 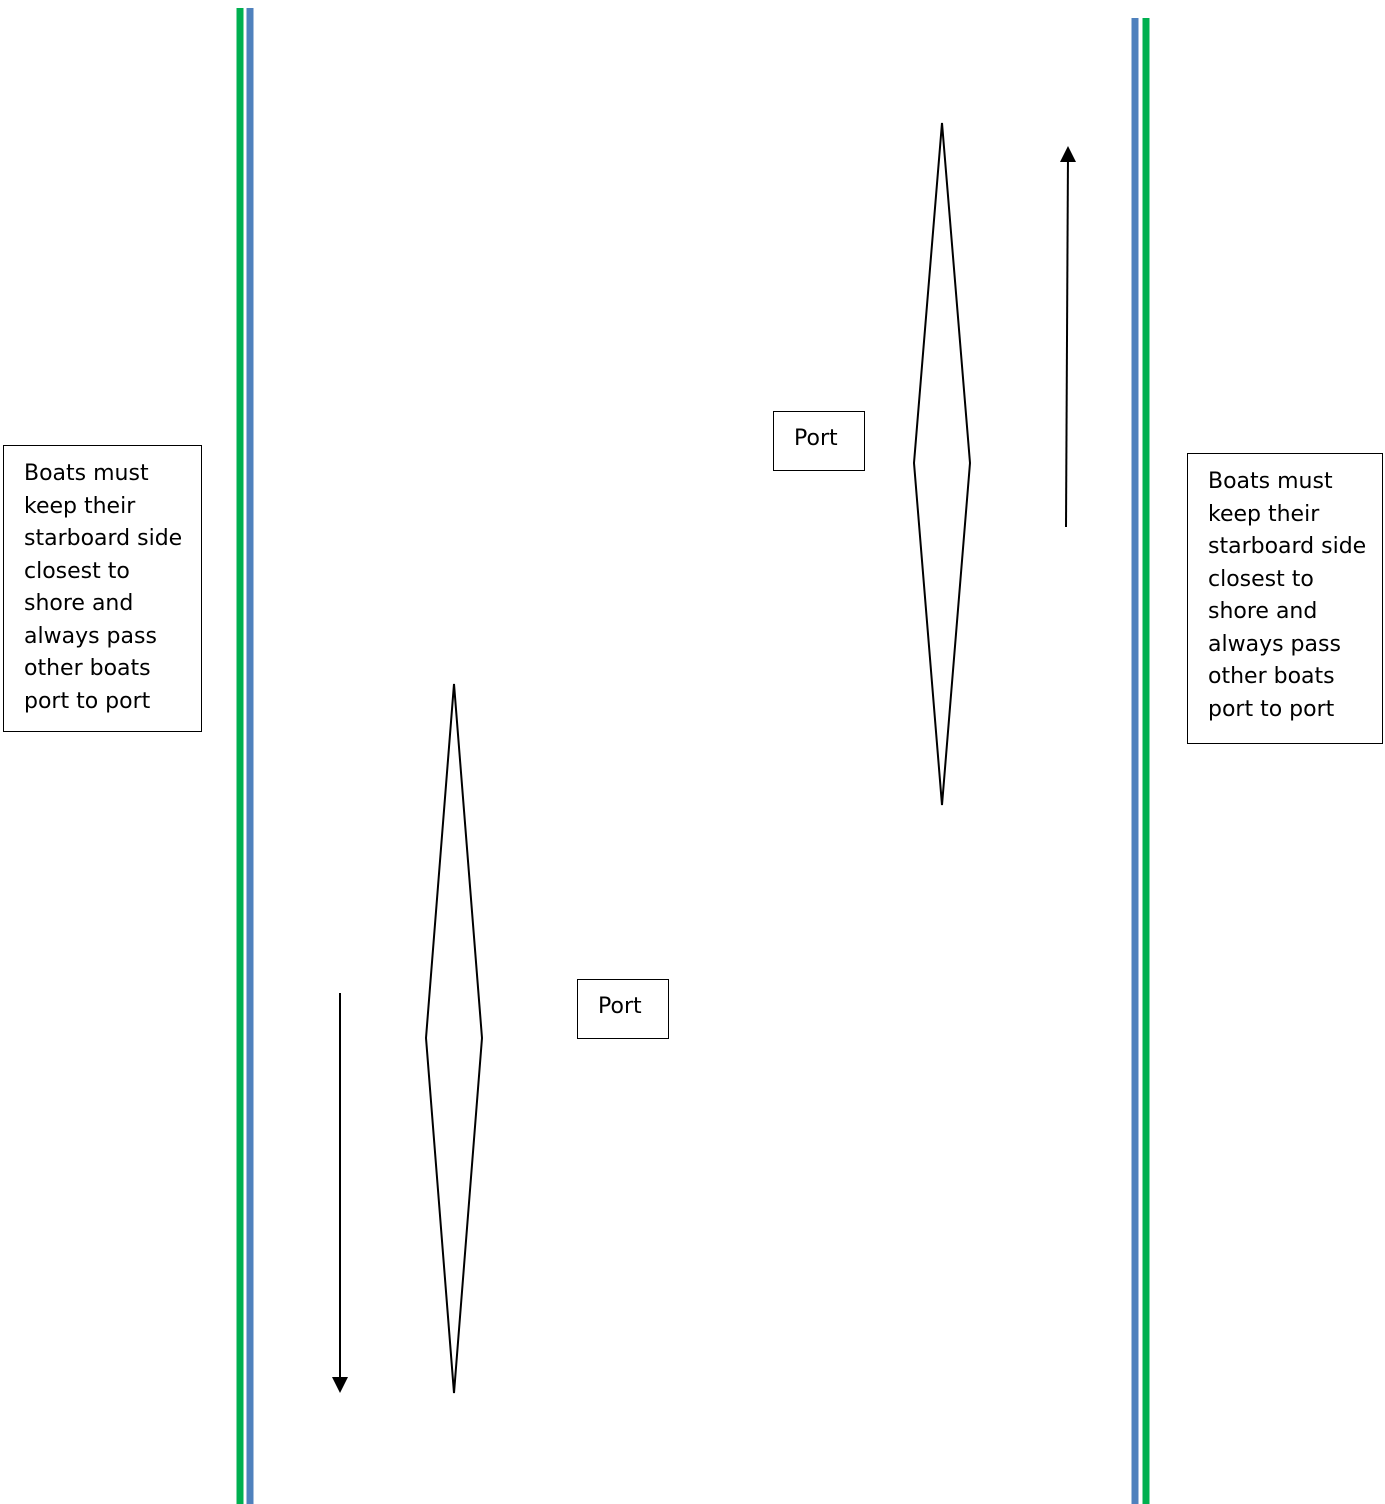 What do you see at coordinates (819, 441) in the screenshot?
I see `port-label-upper: Port` at bounding box center [819, 441].